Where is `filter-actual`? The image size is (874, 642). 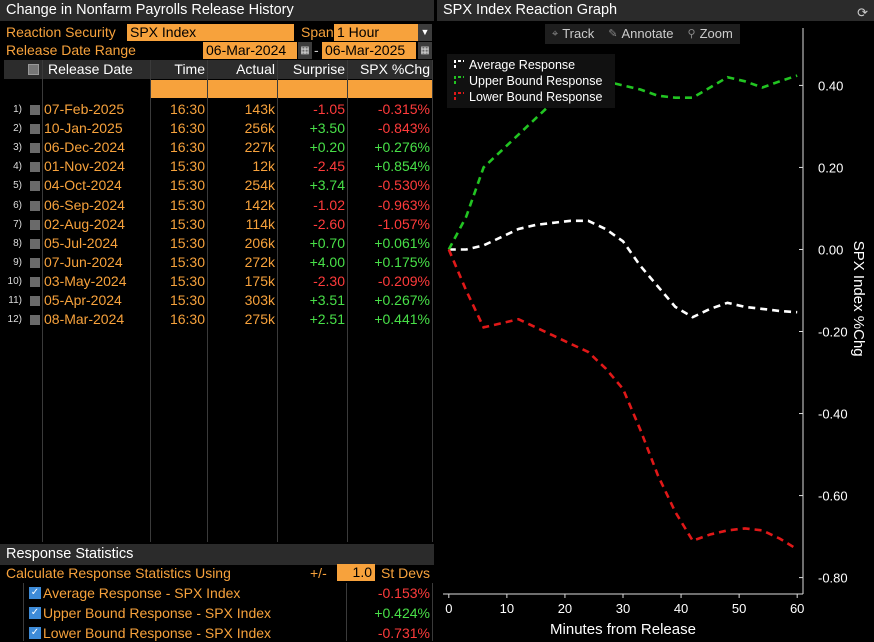 filter-actual is located at coordinates (242, 89).